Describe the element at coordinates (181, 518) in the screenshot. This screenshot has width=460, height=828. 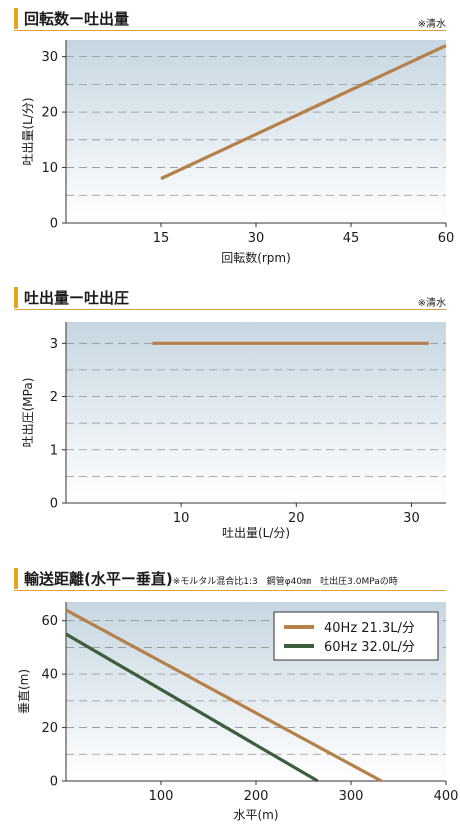
I see `x-tick-label: 10` at that location.